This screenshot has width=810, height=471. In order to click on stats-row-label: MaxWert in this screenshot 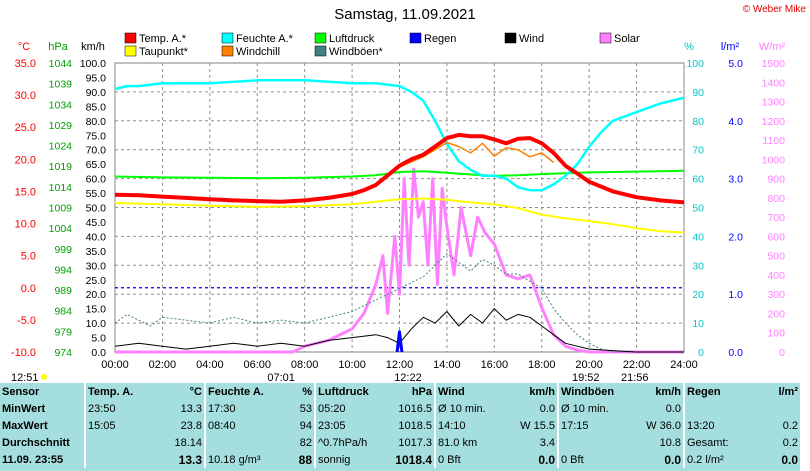, I will do `click(25, 425)`.